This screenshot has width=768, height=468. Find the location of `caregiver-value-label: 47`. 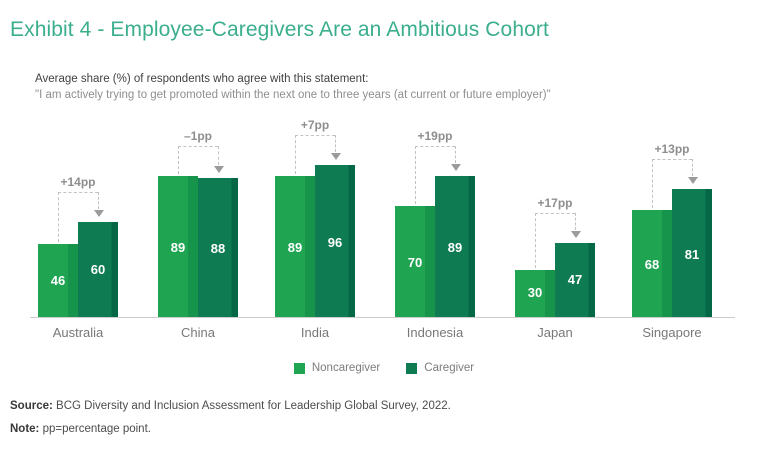

caregiver-value-label: 47 is located at coordinates (575, 280).